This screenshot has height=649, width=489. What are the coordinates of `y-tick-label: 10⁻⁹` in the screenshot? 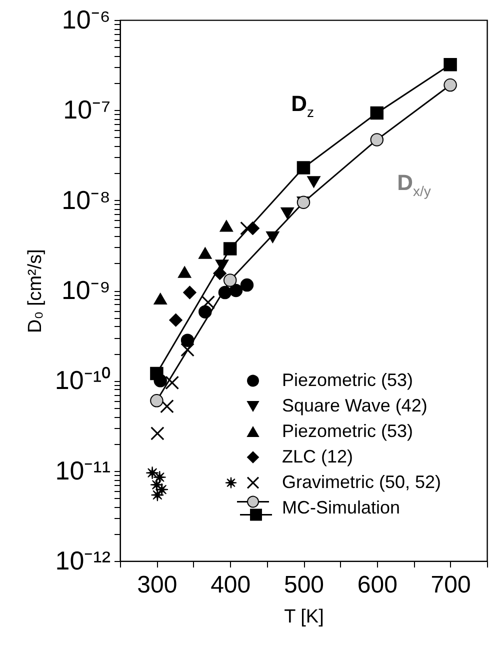 It's located at (85, 290).